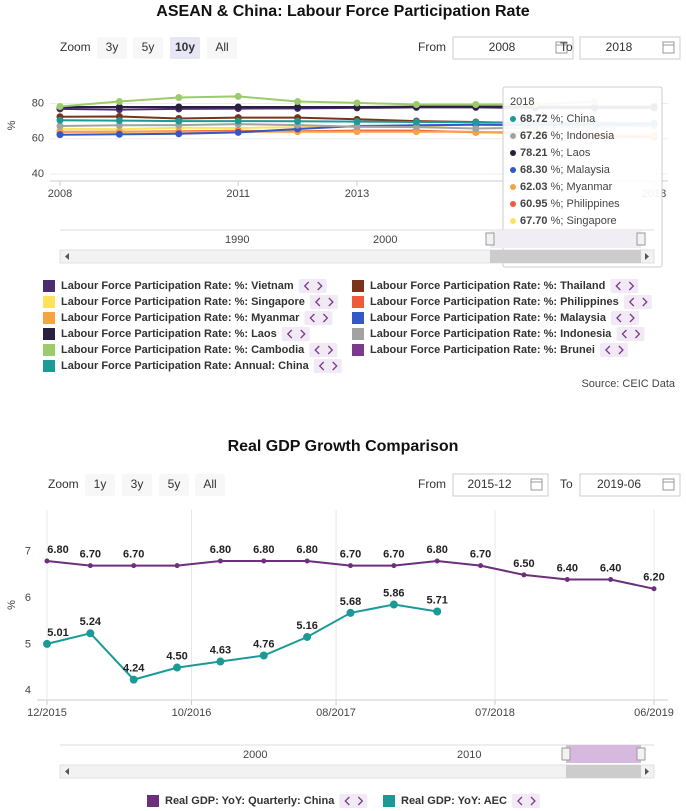 This screenshot has width=686, height=811. What do you see at coordinates (495, 713) in the screenshot?
I see `x-tick-label: 07/2018` at bounding box center [495, 713].